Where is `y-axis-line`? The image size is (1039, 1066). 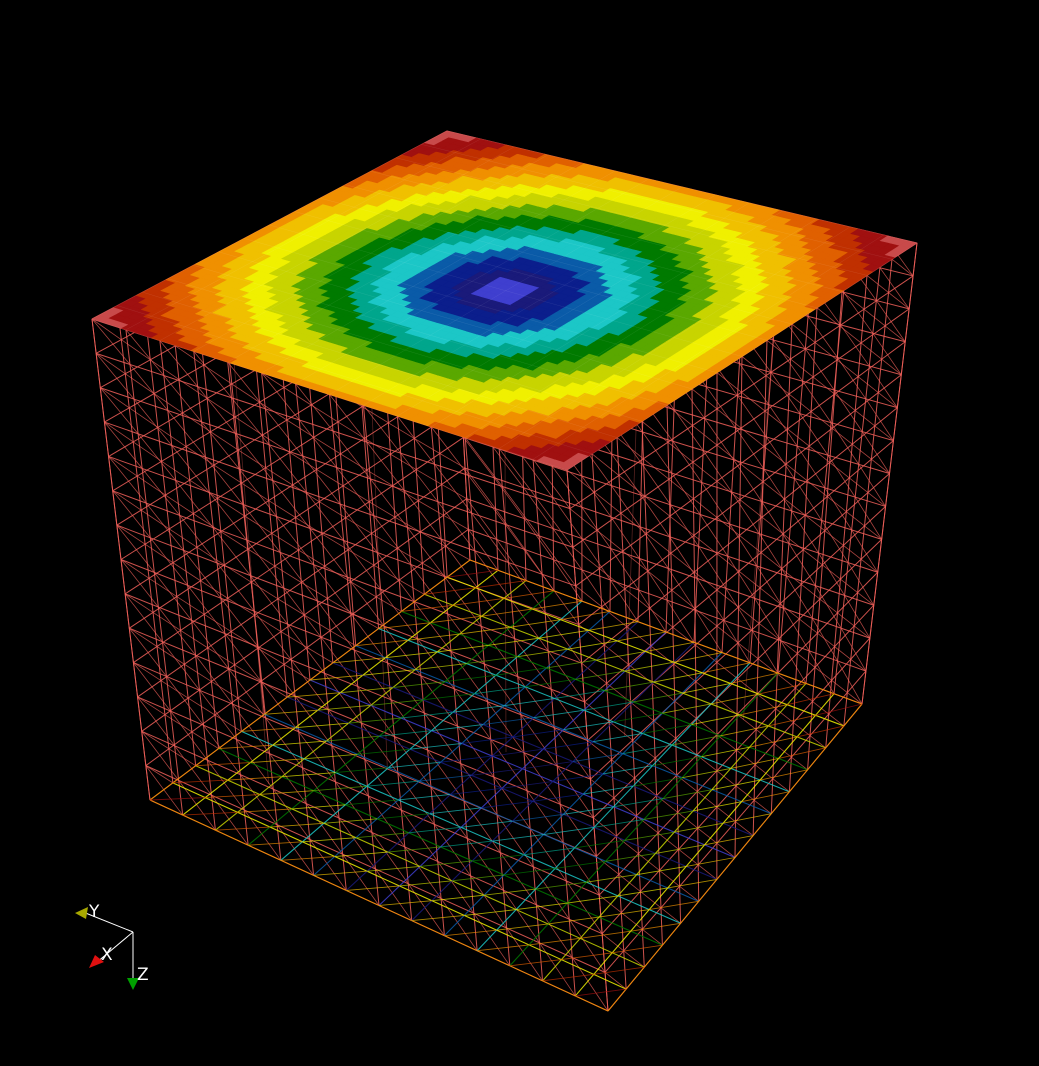
y-axis-line is located at coordinates (108, 922).